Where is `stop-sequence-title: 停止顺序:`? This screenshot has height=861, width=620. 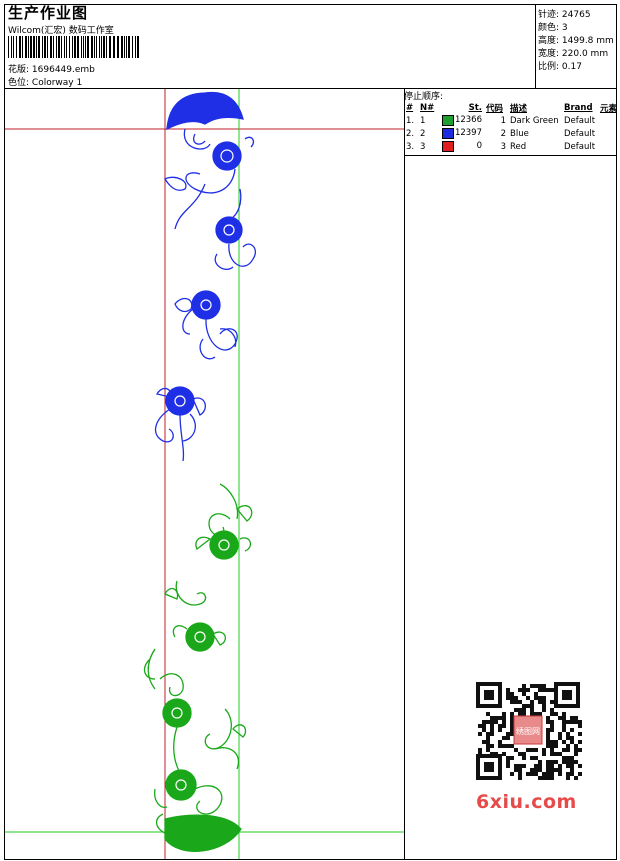
stop-sequence-title: 停止顺序: is located at coordinates (424, 97).